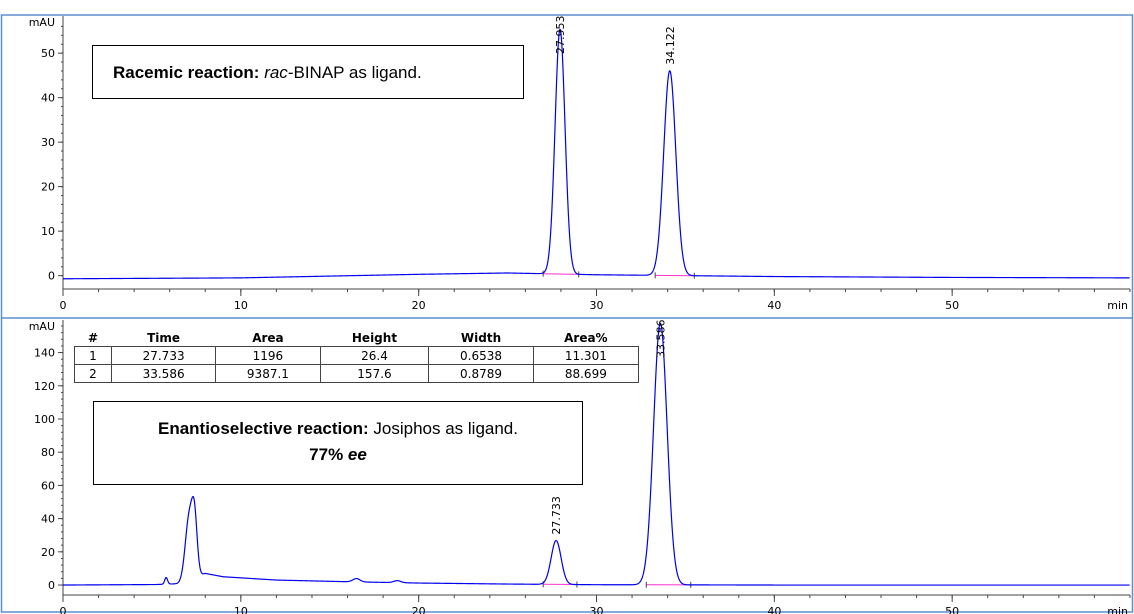 Image resolution: width=1134 pixels, height=614 pixels. Describe the element at coordinates (48, 231) in the screenshot. I see `y-tick-label: 10` at that location.